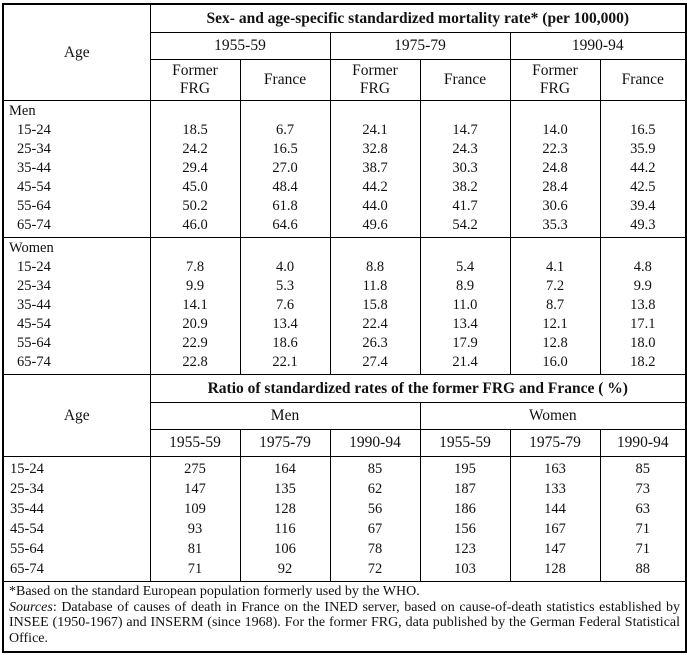 Image resolution: width=687 pixels, height=655 pixels. What do you see at coordinates (375, 324) in the screenshot?
I see `value: 22.4` at bounding box center [375, 324].